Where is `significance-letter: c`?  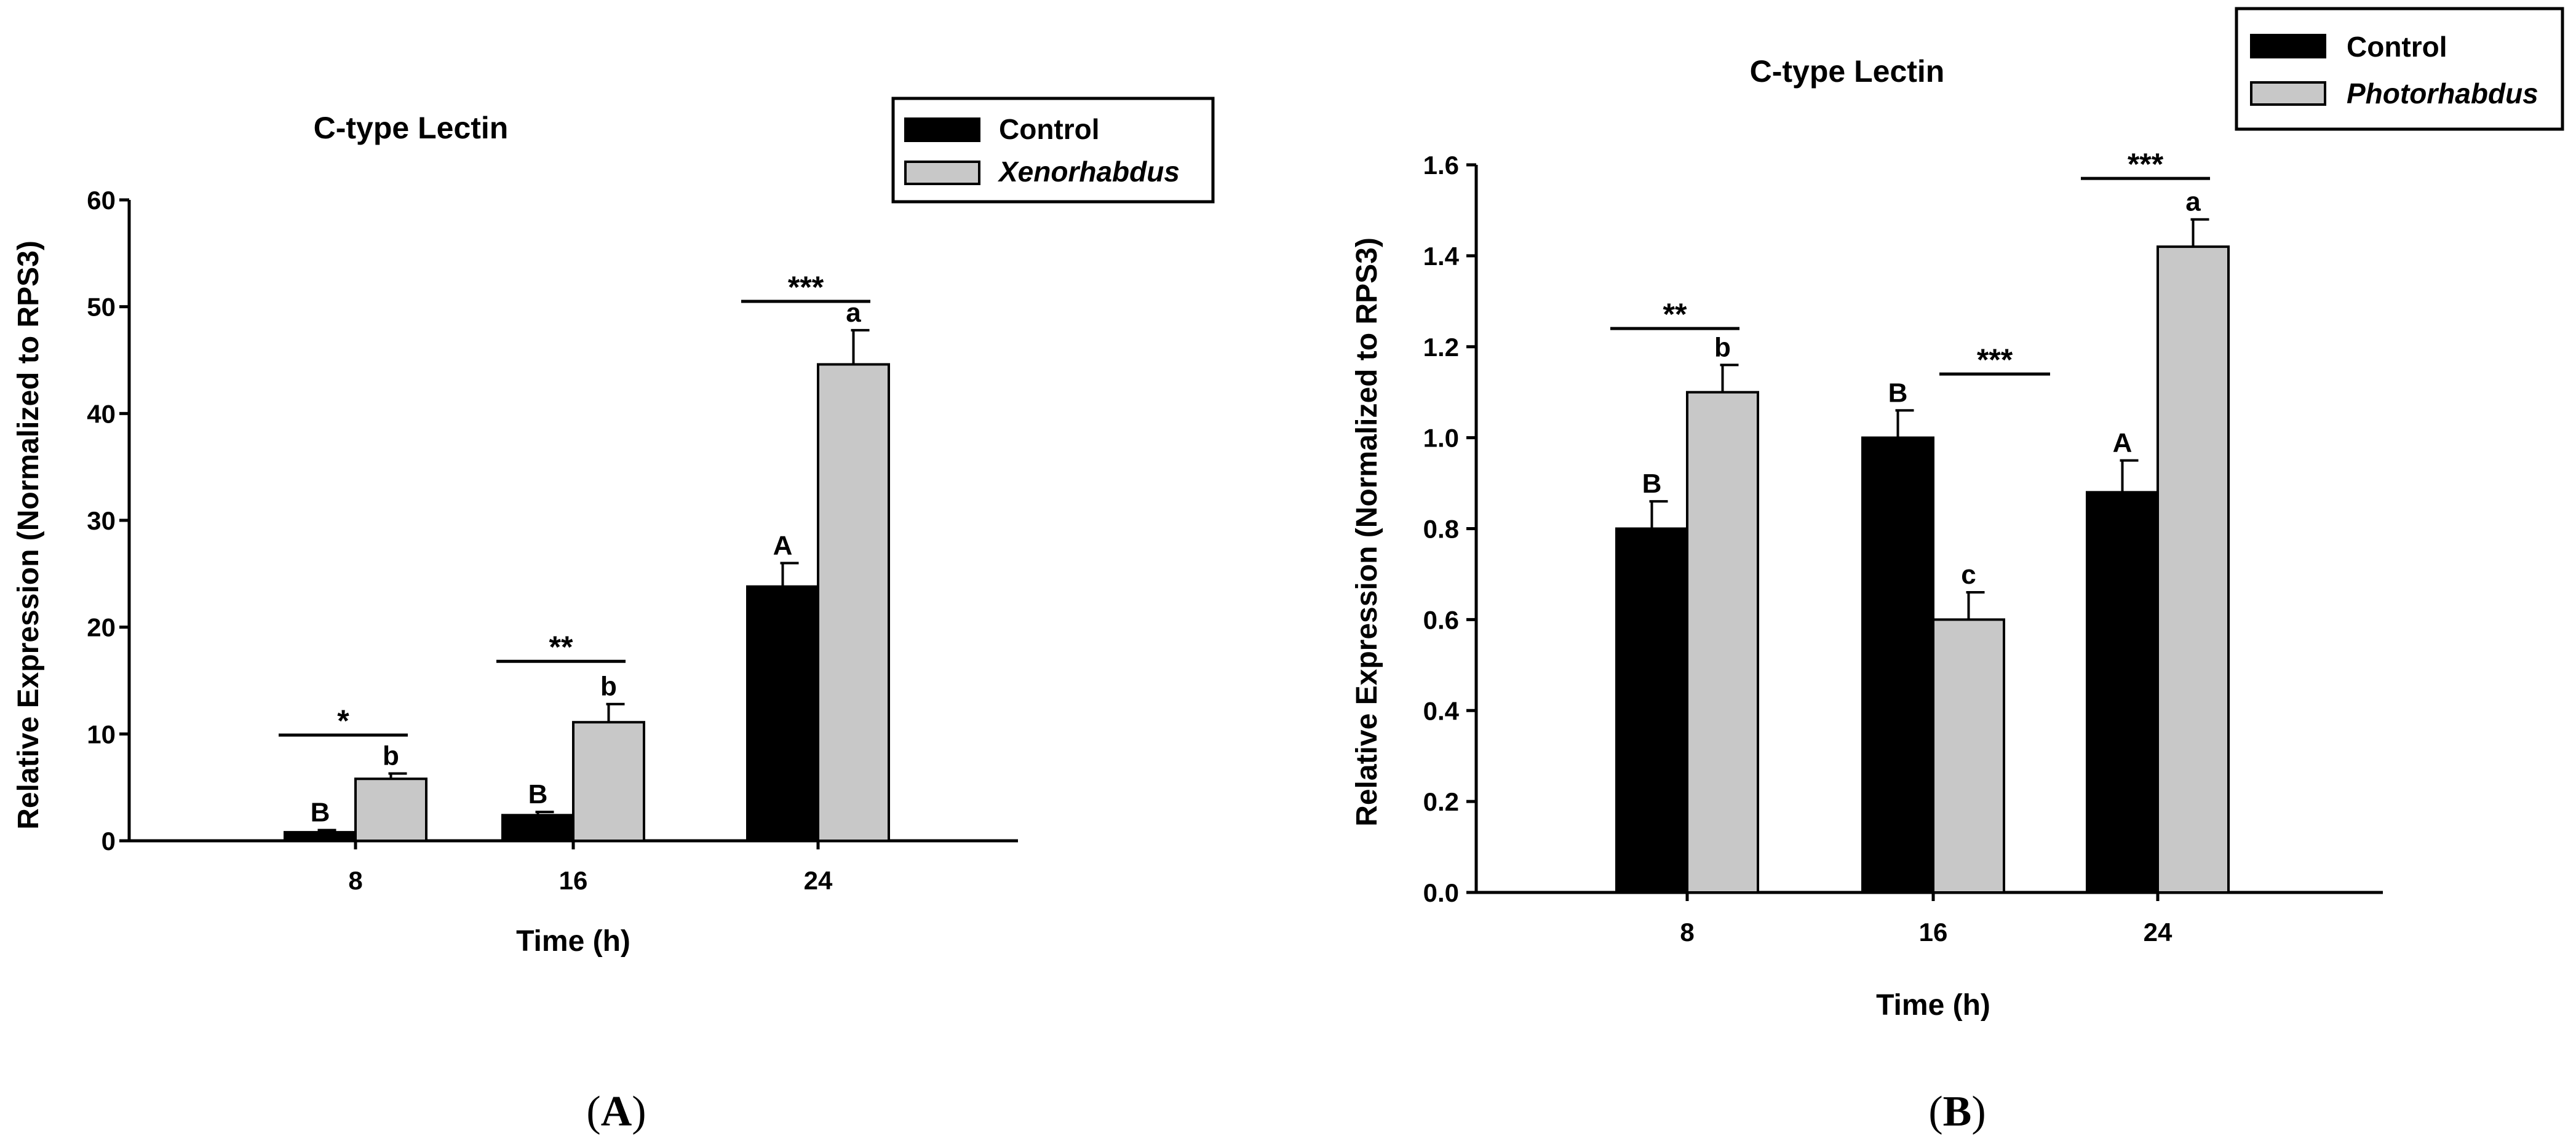 significance-letter: c is located at coordinates (1968, 575).